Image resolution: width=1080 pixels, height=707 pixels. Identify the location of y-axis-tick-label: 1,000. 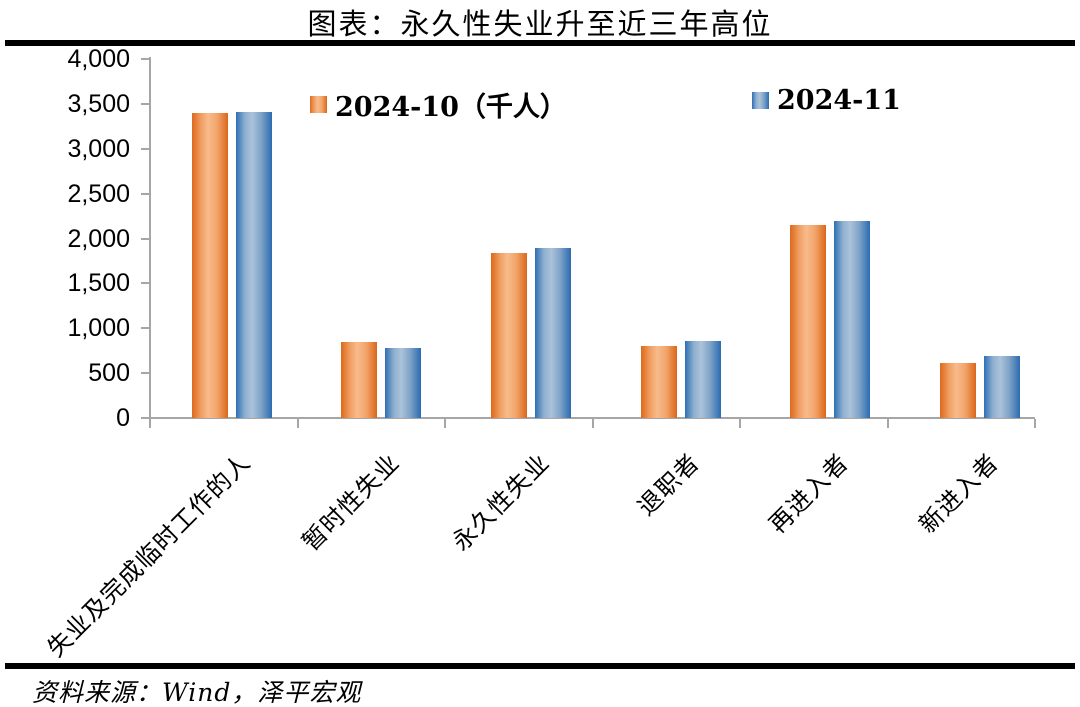
(98, 328).